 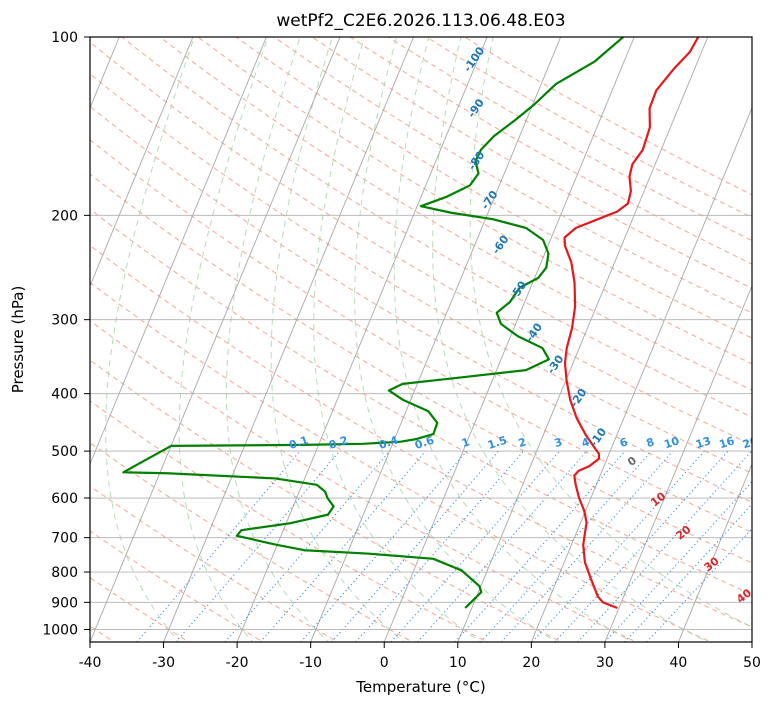 What do you see at coordinates (64, 452) in the screenshot?
I see `y-axis-tick-label: 500` at bounding box center [64, 452].